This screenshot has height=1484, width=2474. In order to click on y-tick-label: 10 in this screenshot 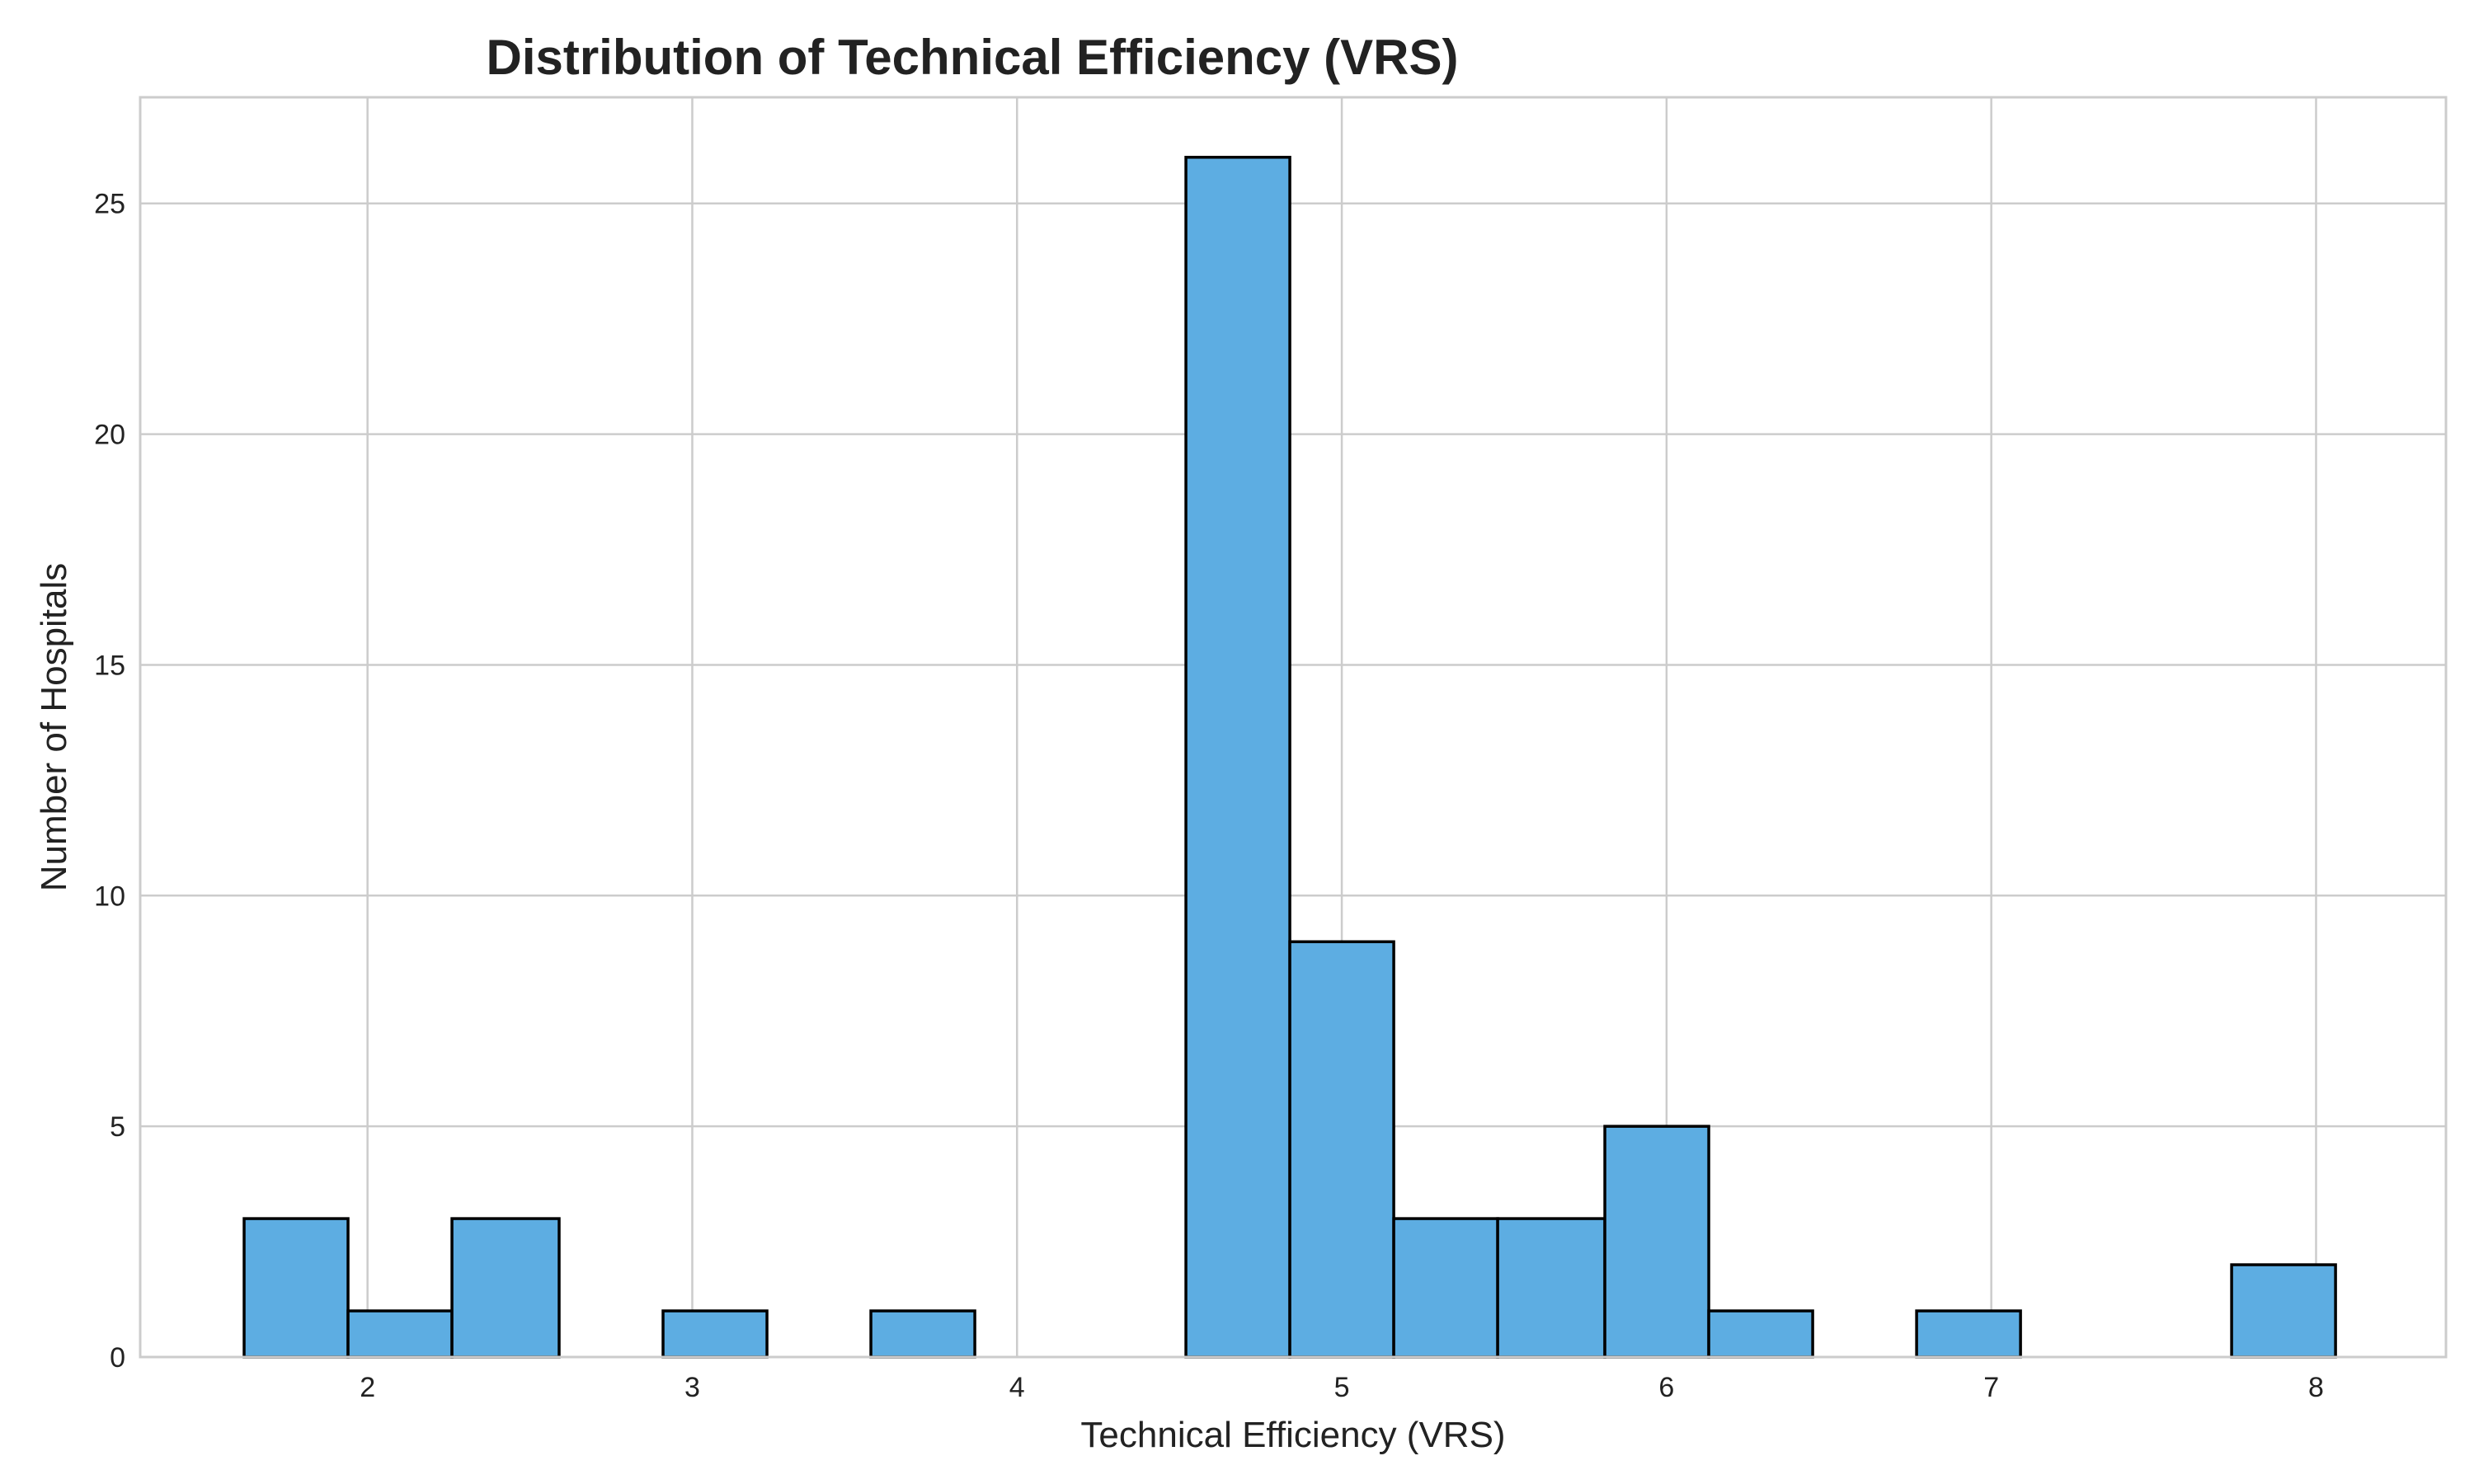, I will do `click(109, 896)`.